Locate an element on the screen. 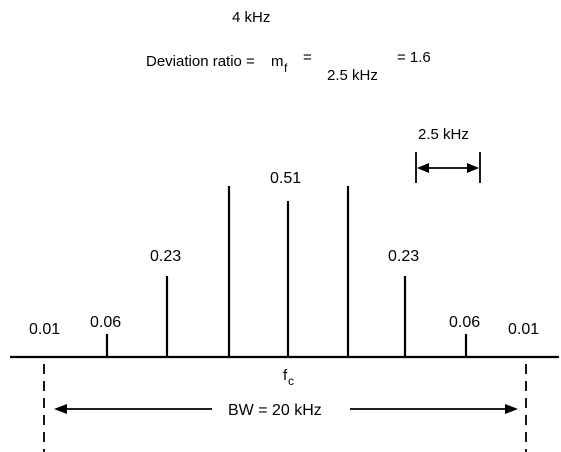 The width and height of the screenshot is (561, 452). equation-symbol: m is located at coordinates (277, 61).